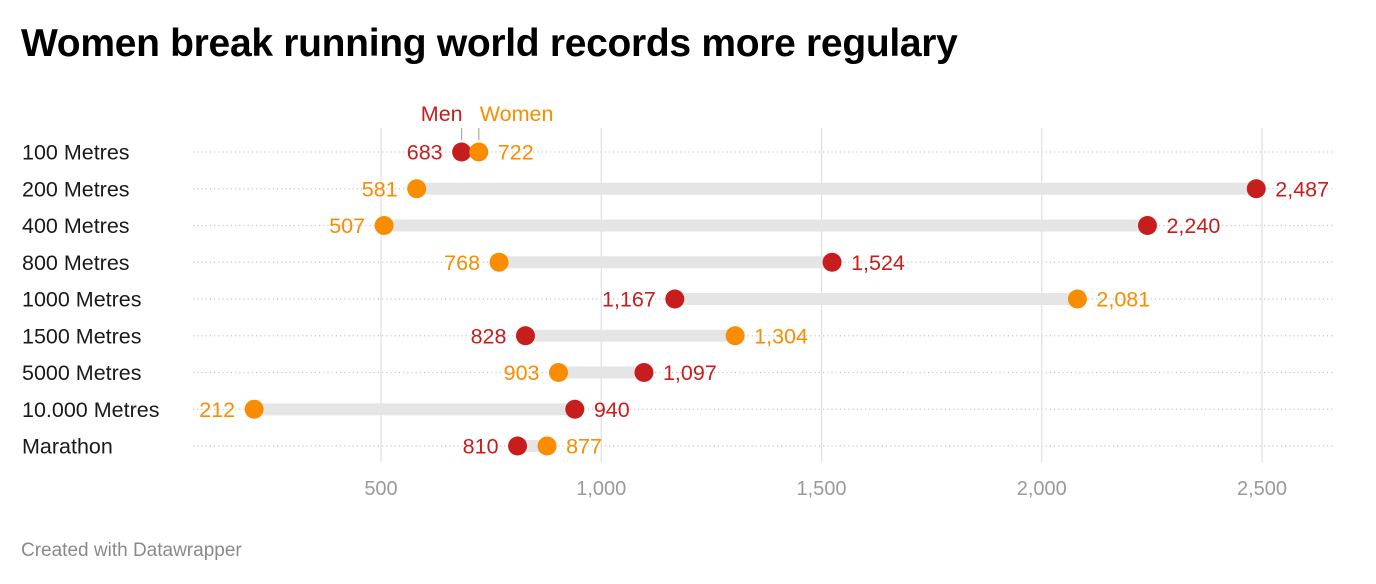 The width and height of the screenshot is (1376, 584). Describe the element at coordinates (1193, 226) in the screenshot. I see `men-value-label: 2,240` at that location.